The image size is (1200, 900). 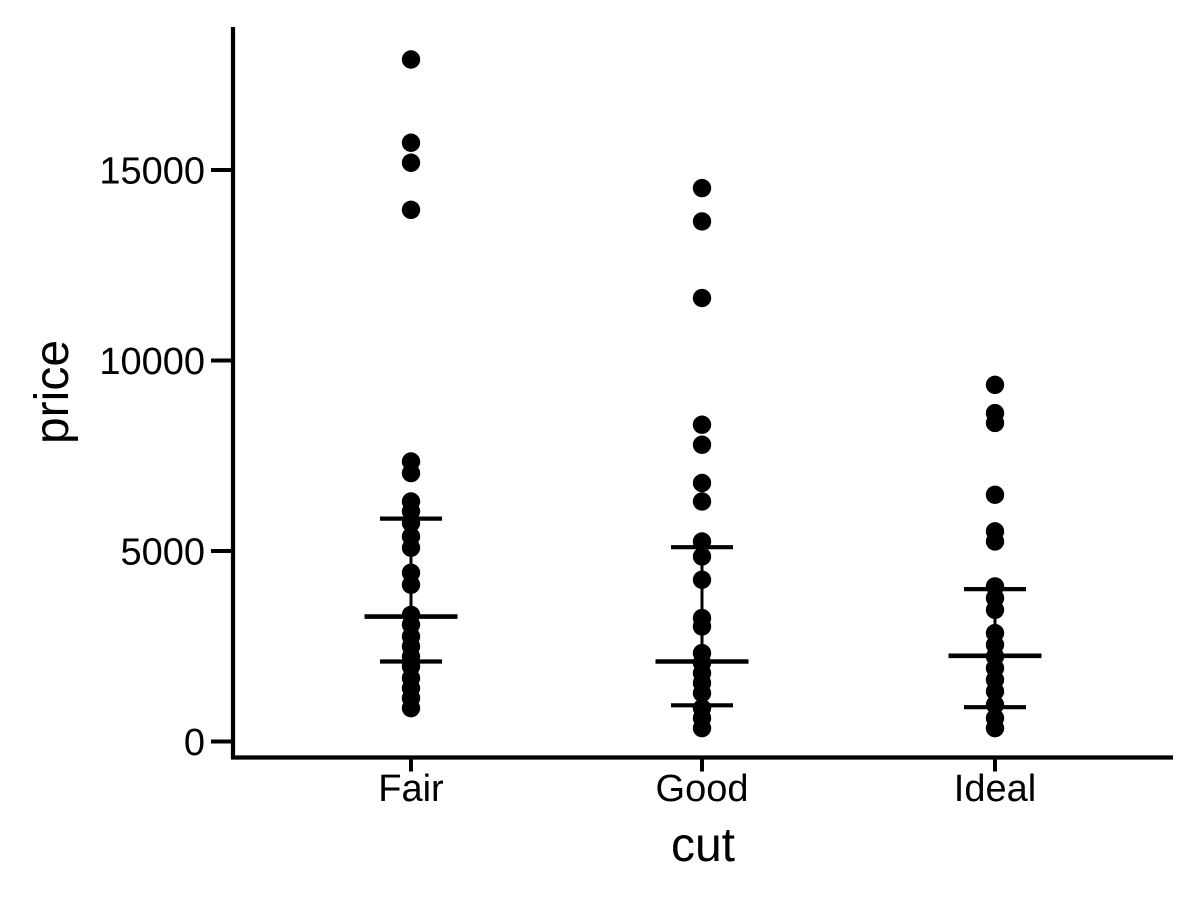 What do you see at coordinates (52, 392) in the screenshot?
I see `y-axis-title: price` at bounding box center [52, 392].